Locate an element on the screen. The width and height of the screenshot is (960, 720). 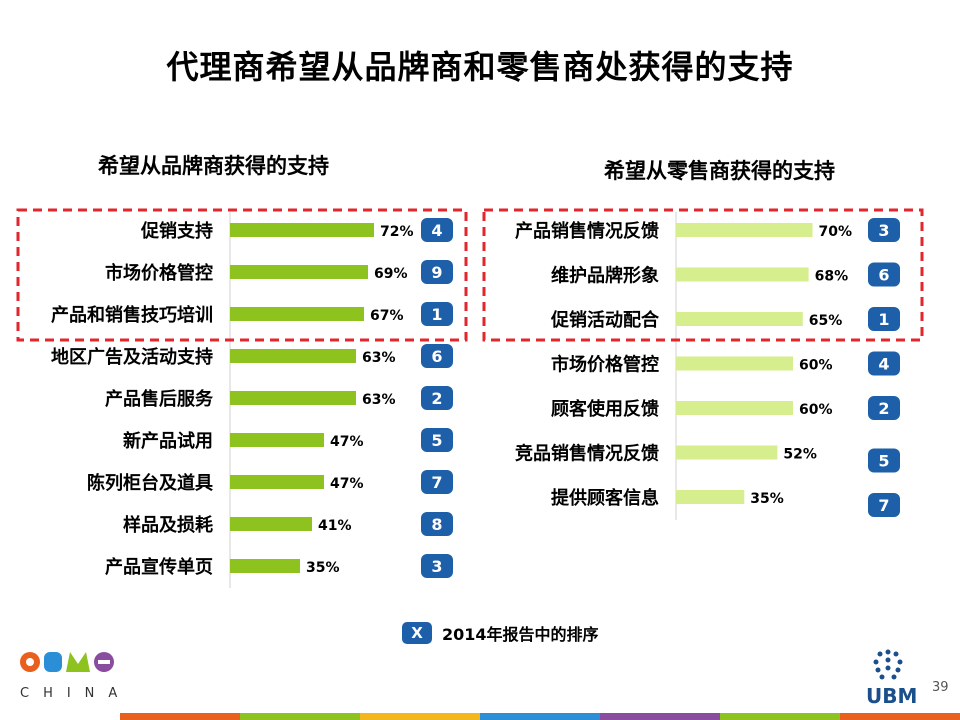
slide-title: 代理商希望从品牌商和零售商处获得的支持 is located at coordinates (480, 67).